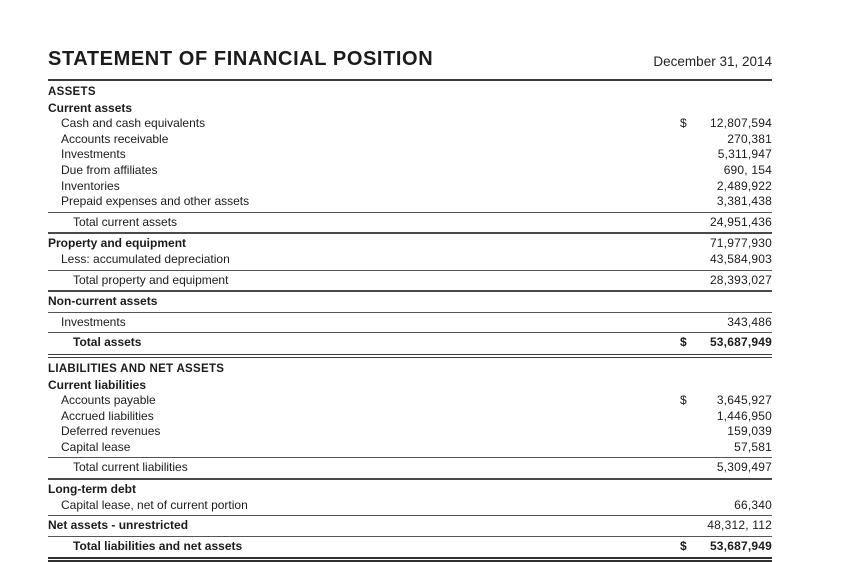 This screenshot has width=850, height=562. I want to click on row-total-current-liabilities: Total current liabilities 5,309,497, so click(410, 468).